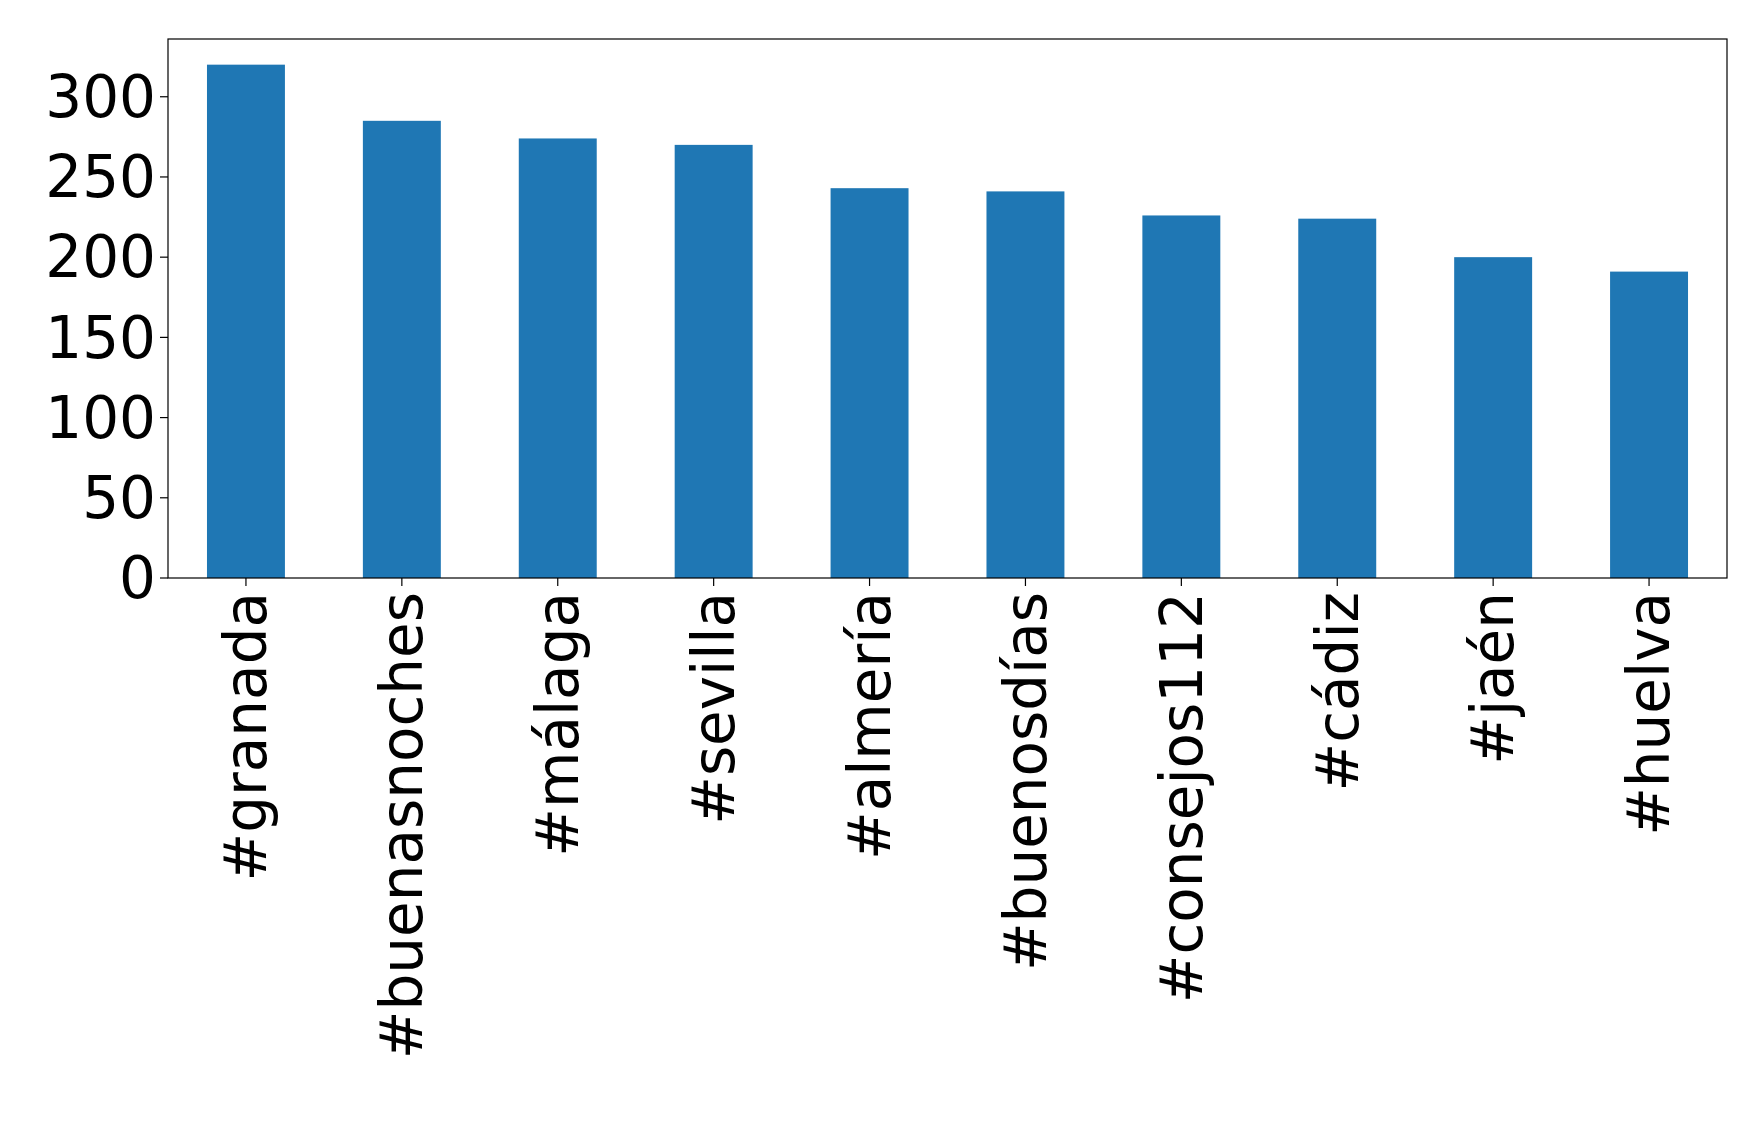  What do you see at coordinates (869, 726) in the screenshot?
I see `x-tick-label: #almería` at bounding box center [869, 726].